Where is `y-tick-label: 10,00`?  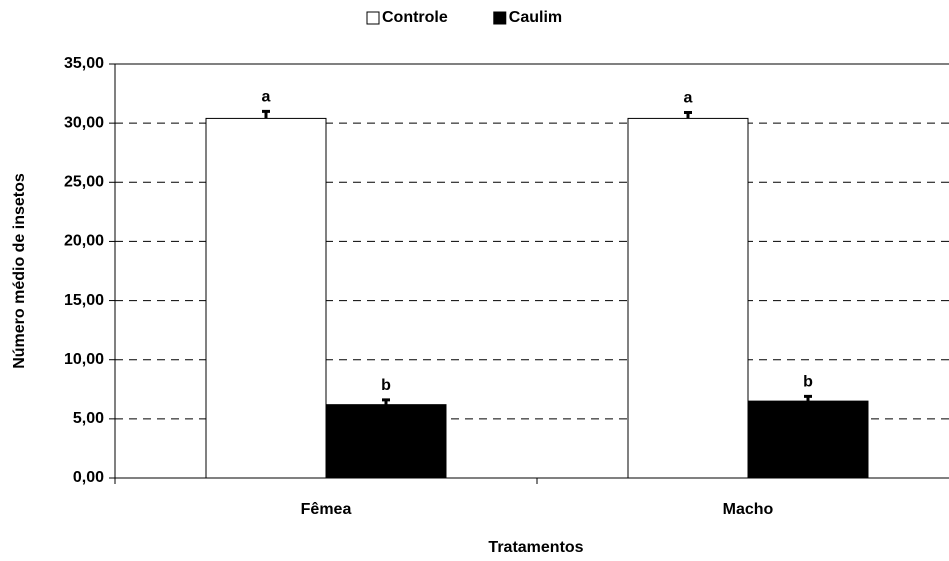 y-tick-label: 10,00 is located at coordinates (84, 359).